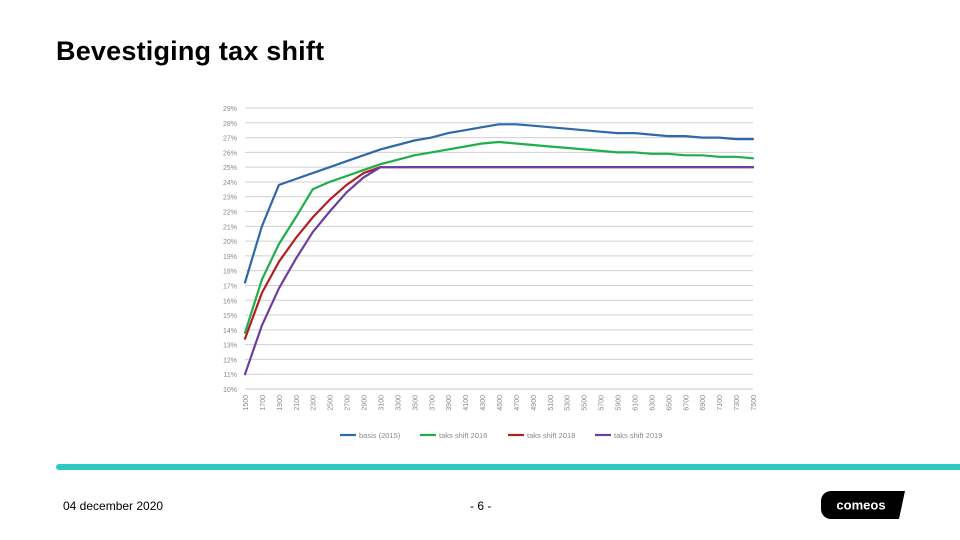  I want to click on x-tick-label: 3500, so click(415, 403).